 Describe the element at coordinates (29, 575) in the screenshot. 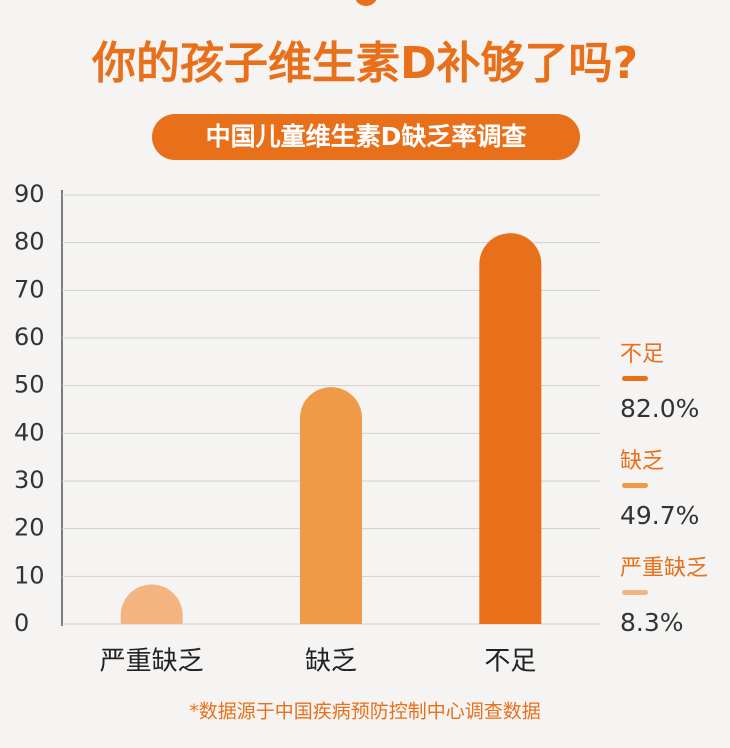

I see `y-tick-label: 10` at that location.